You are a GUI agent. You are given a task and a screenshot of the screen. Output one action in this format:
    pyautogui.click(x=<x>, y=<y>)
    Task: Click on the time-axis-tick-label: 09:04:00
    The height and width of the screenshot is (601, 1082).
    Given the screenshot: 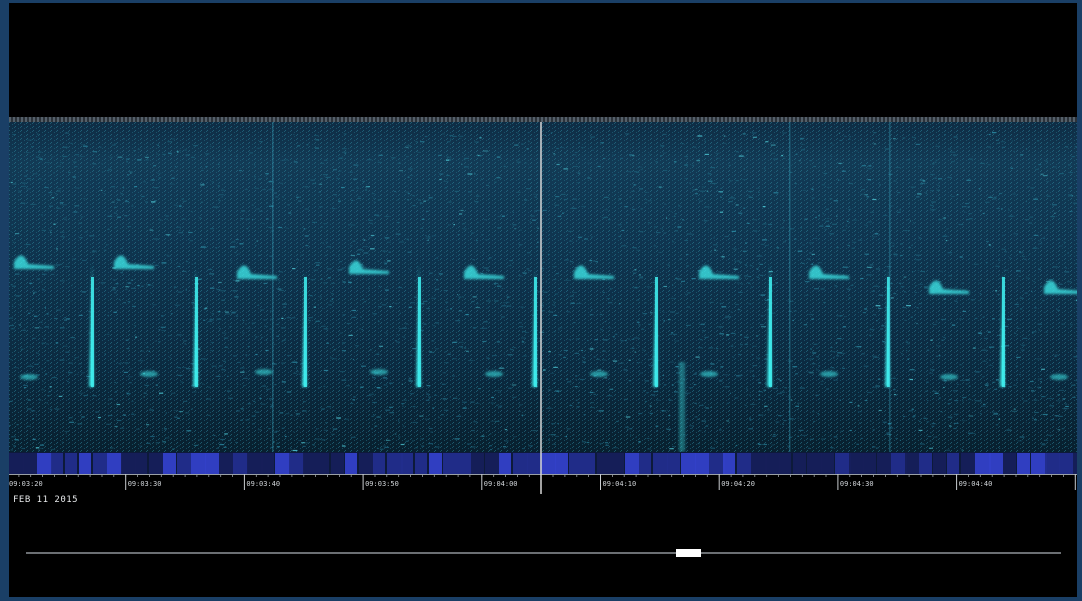 What is the action you would take?
    pyautogui.click(x=501, y=484)
    